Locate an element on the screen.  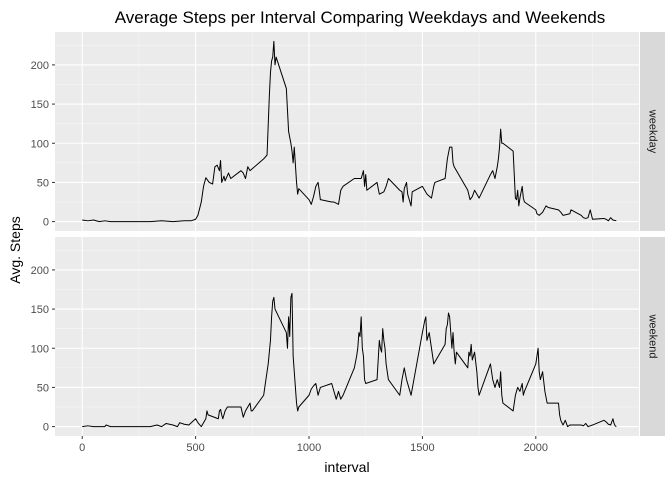
x-tick-label: 2000 is located at coordinates (536, 448).